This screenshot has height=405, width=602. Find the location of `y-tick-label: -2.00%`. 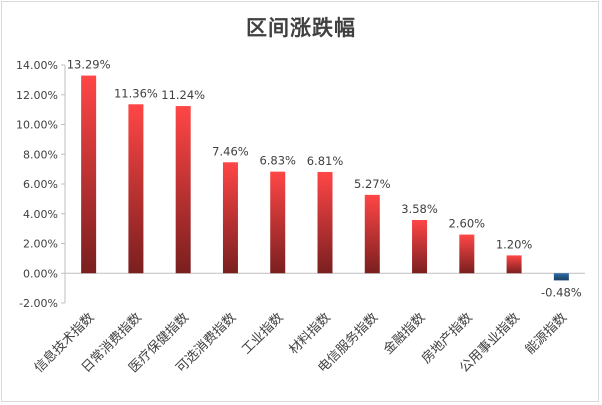

y-tick-label: -2.00% is located at coordinates (38, 303).